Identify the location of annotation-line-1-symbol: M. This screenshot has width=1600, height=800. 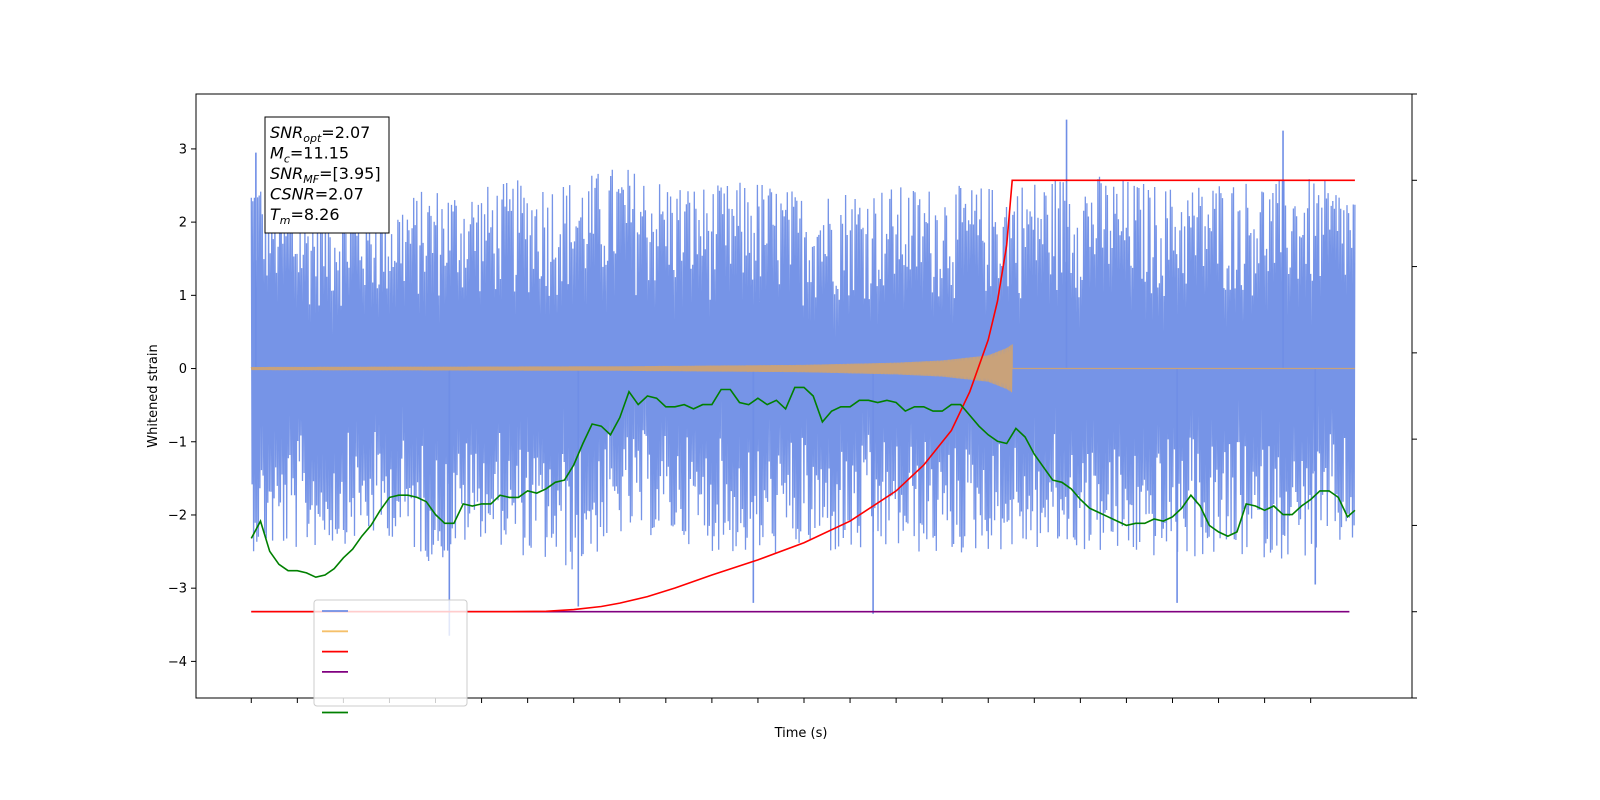
(277, 153).